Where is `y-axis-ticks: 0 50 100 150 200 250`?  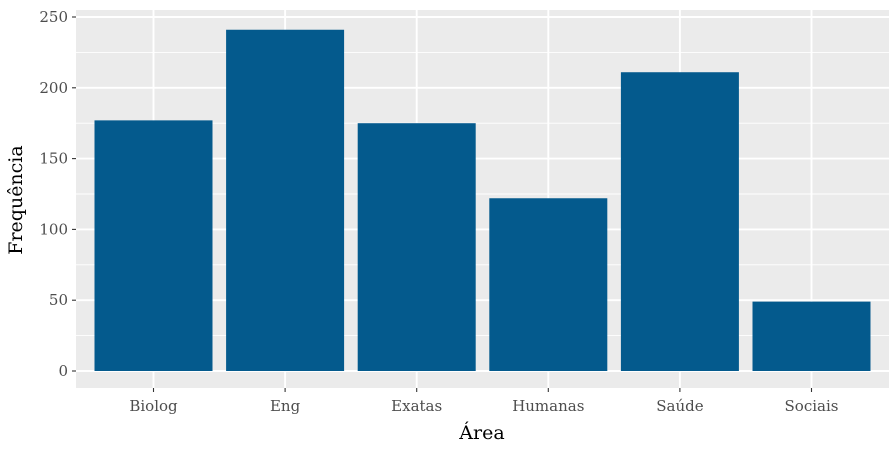 y-axis-ticks: 0 50 100 150 200 250 is located at coordinates (57, 194).